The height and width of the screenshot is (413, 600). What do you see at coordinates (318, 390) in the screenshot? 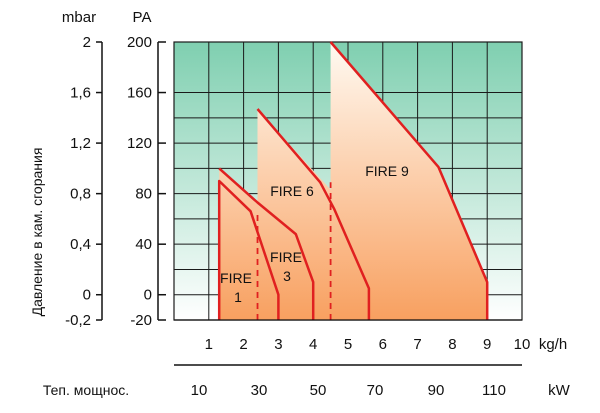
I see `kw-tick-label: 50` at bounding box center [318, 390].